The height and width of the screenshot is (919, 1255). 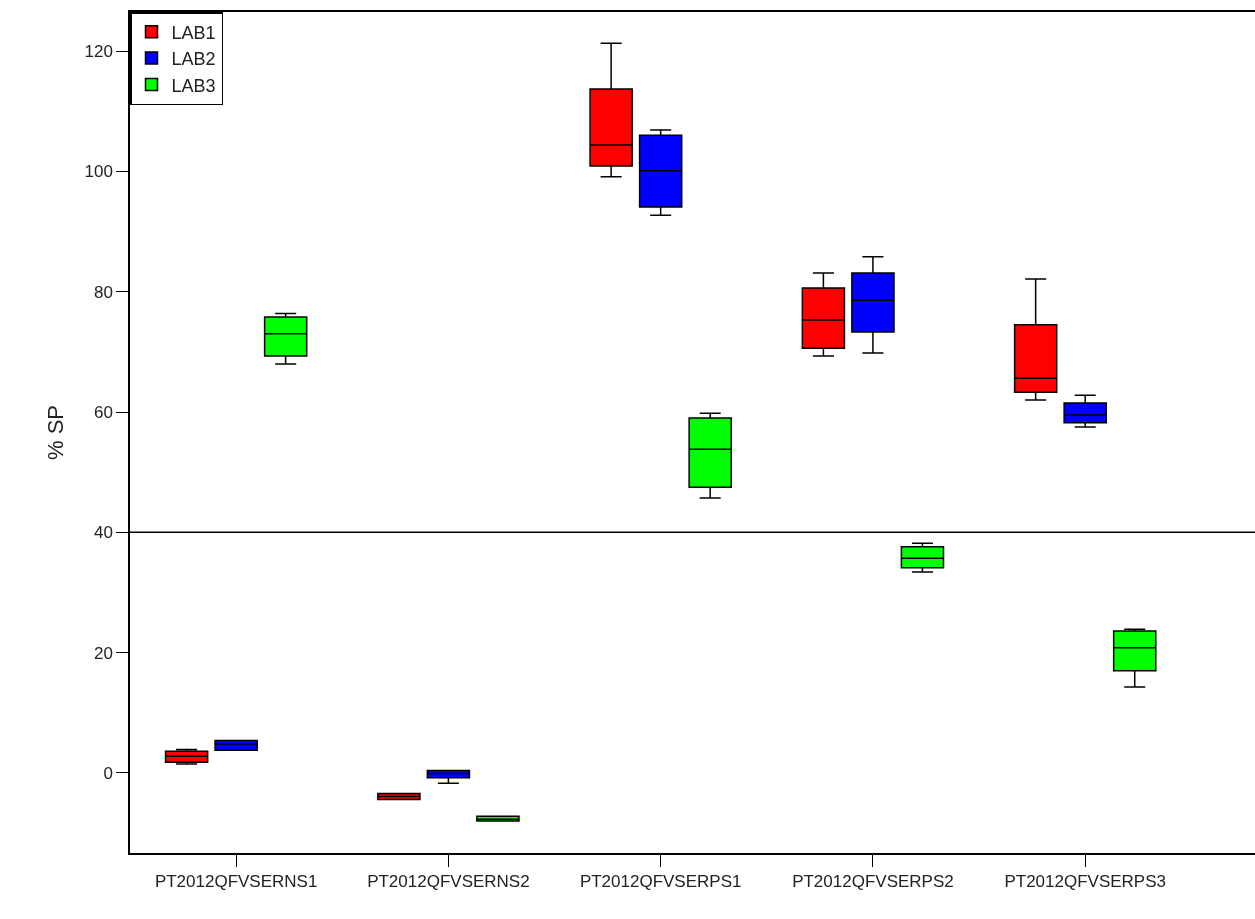 What do you see at coordinates (193, 85) in the screenshot?
I see `legend-label: LAB3` at bounding box center [193, 85].